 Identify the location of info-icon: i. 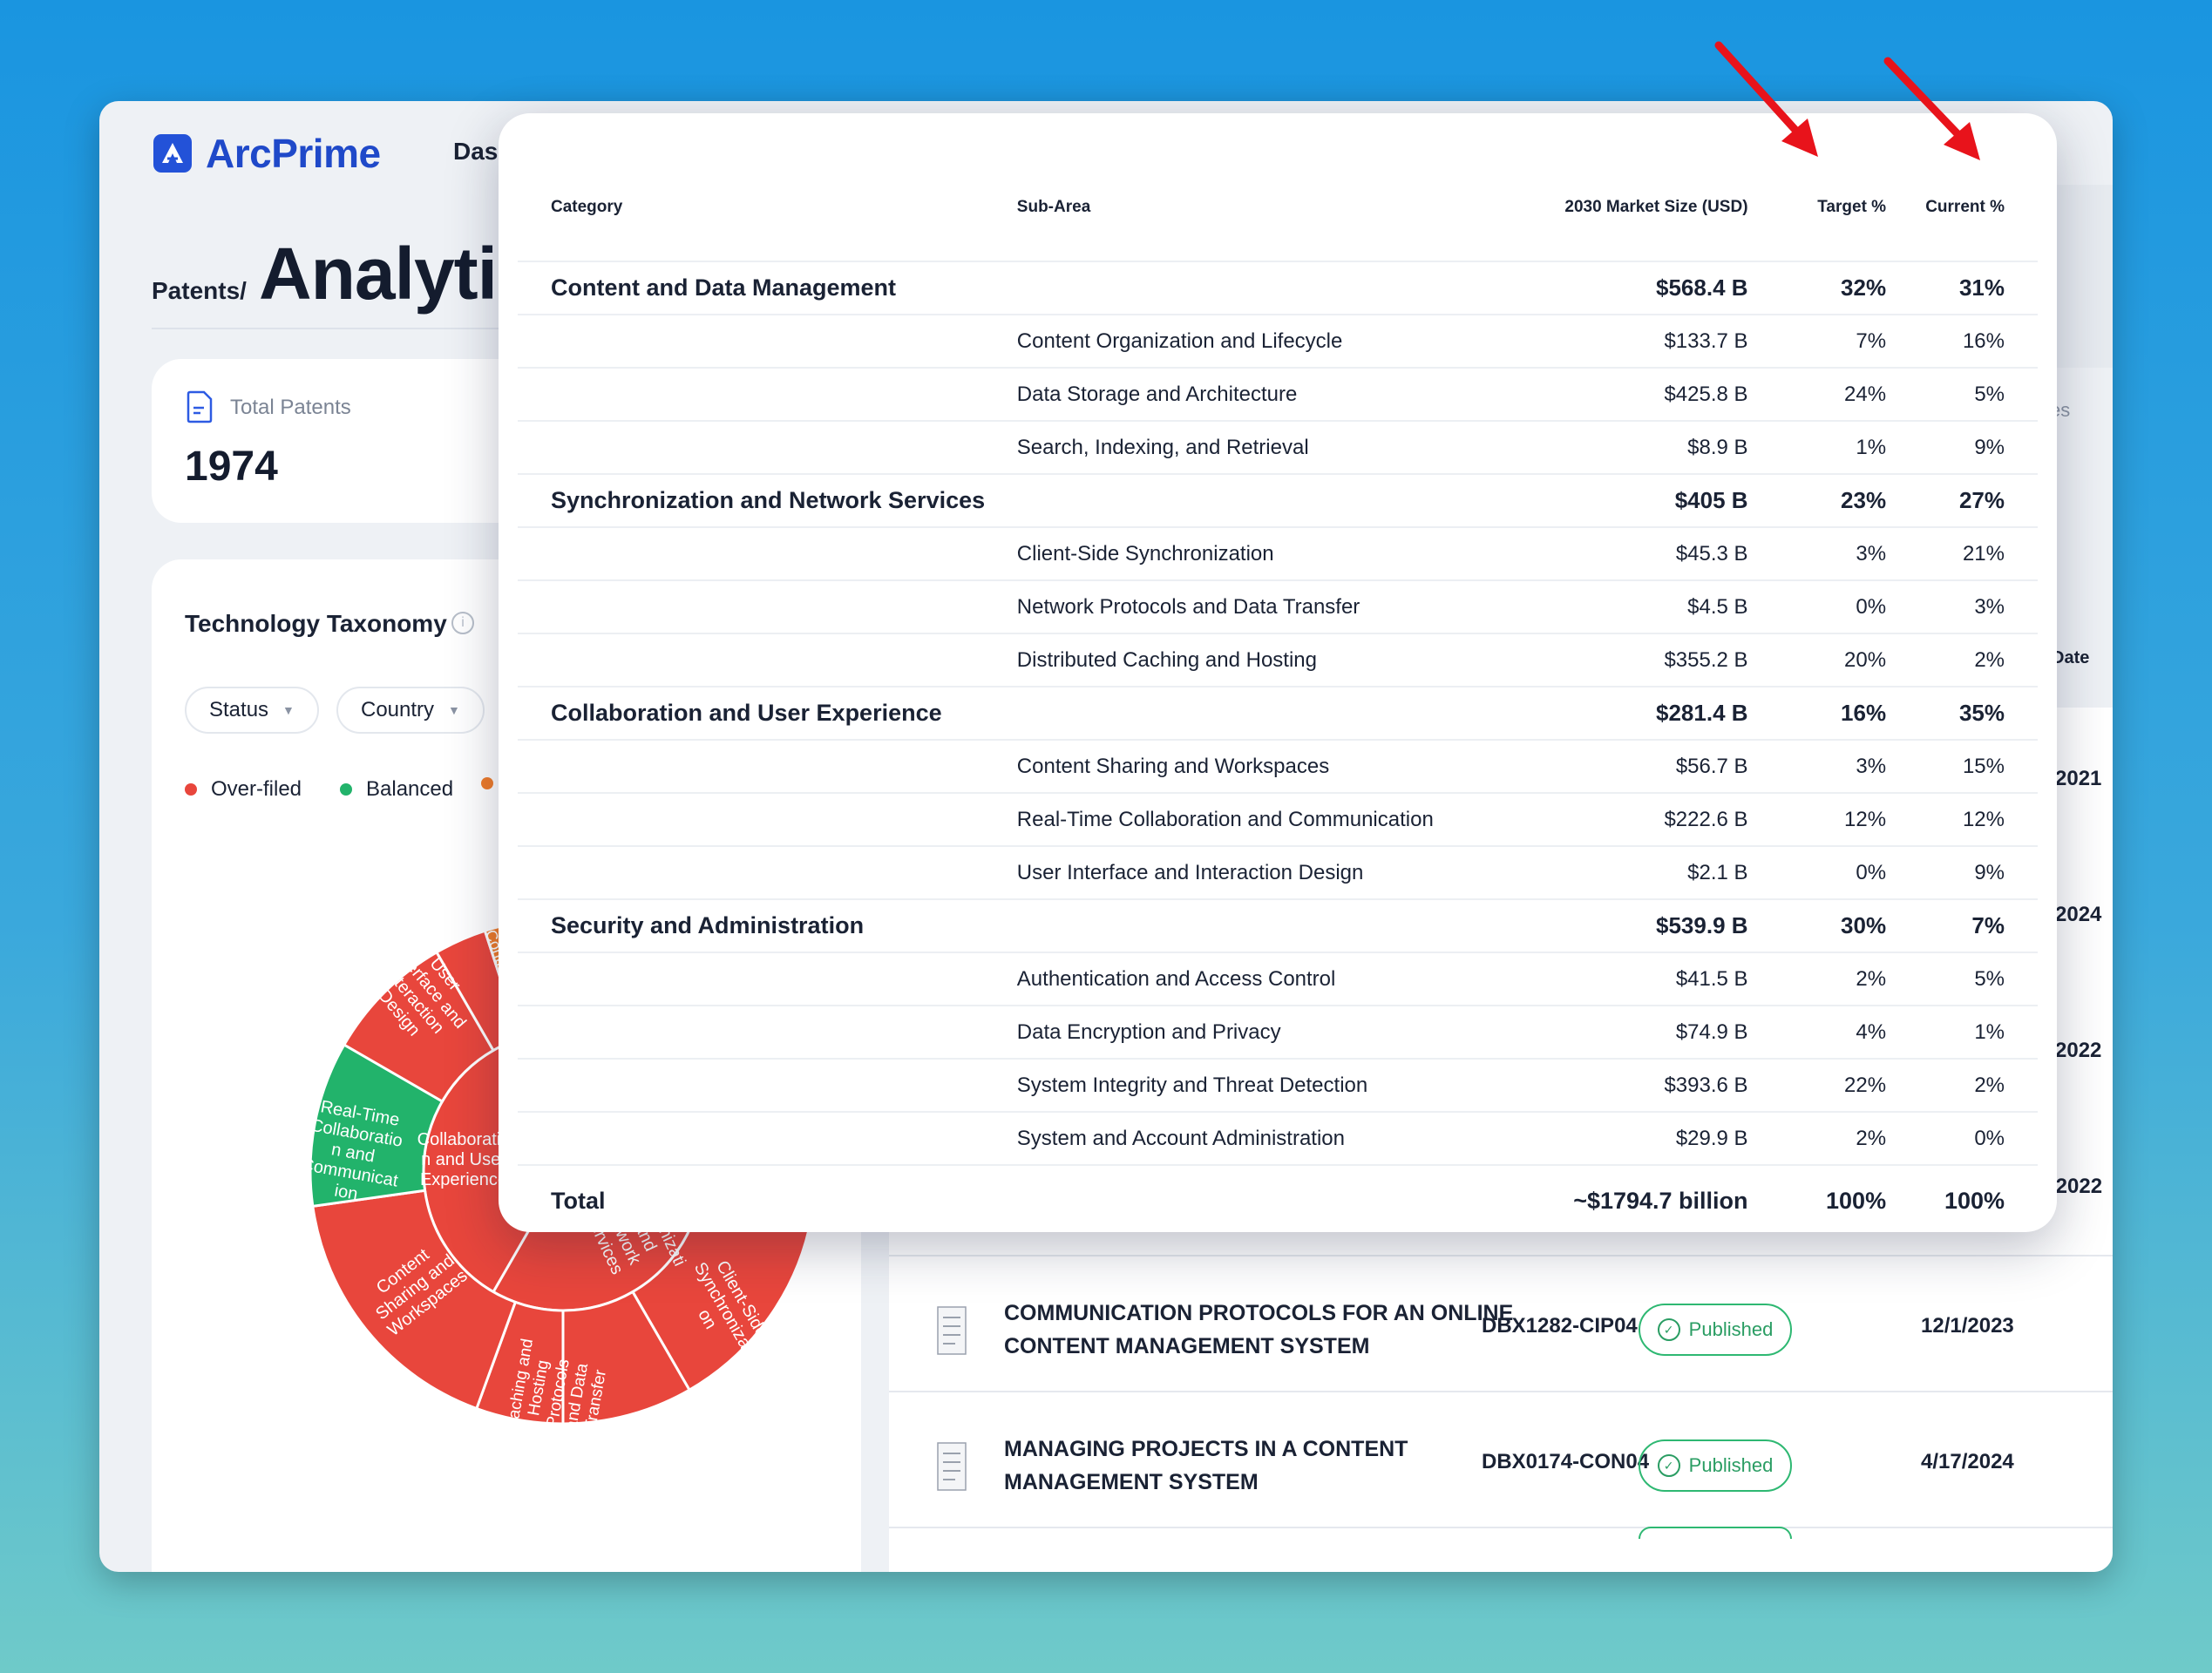
(462, 623).